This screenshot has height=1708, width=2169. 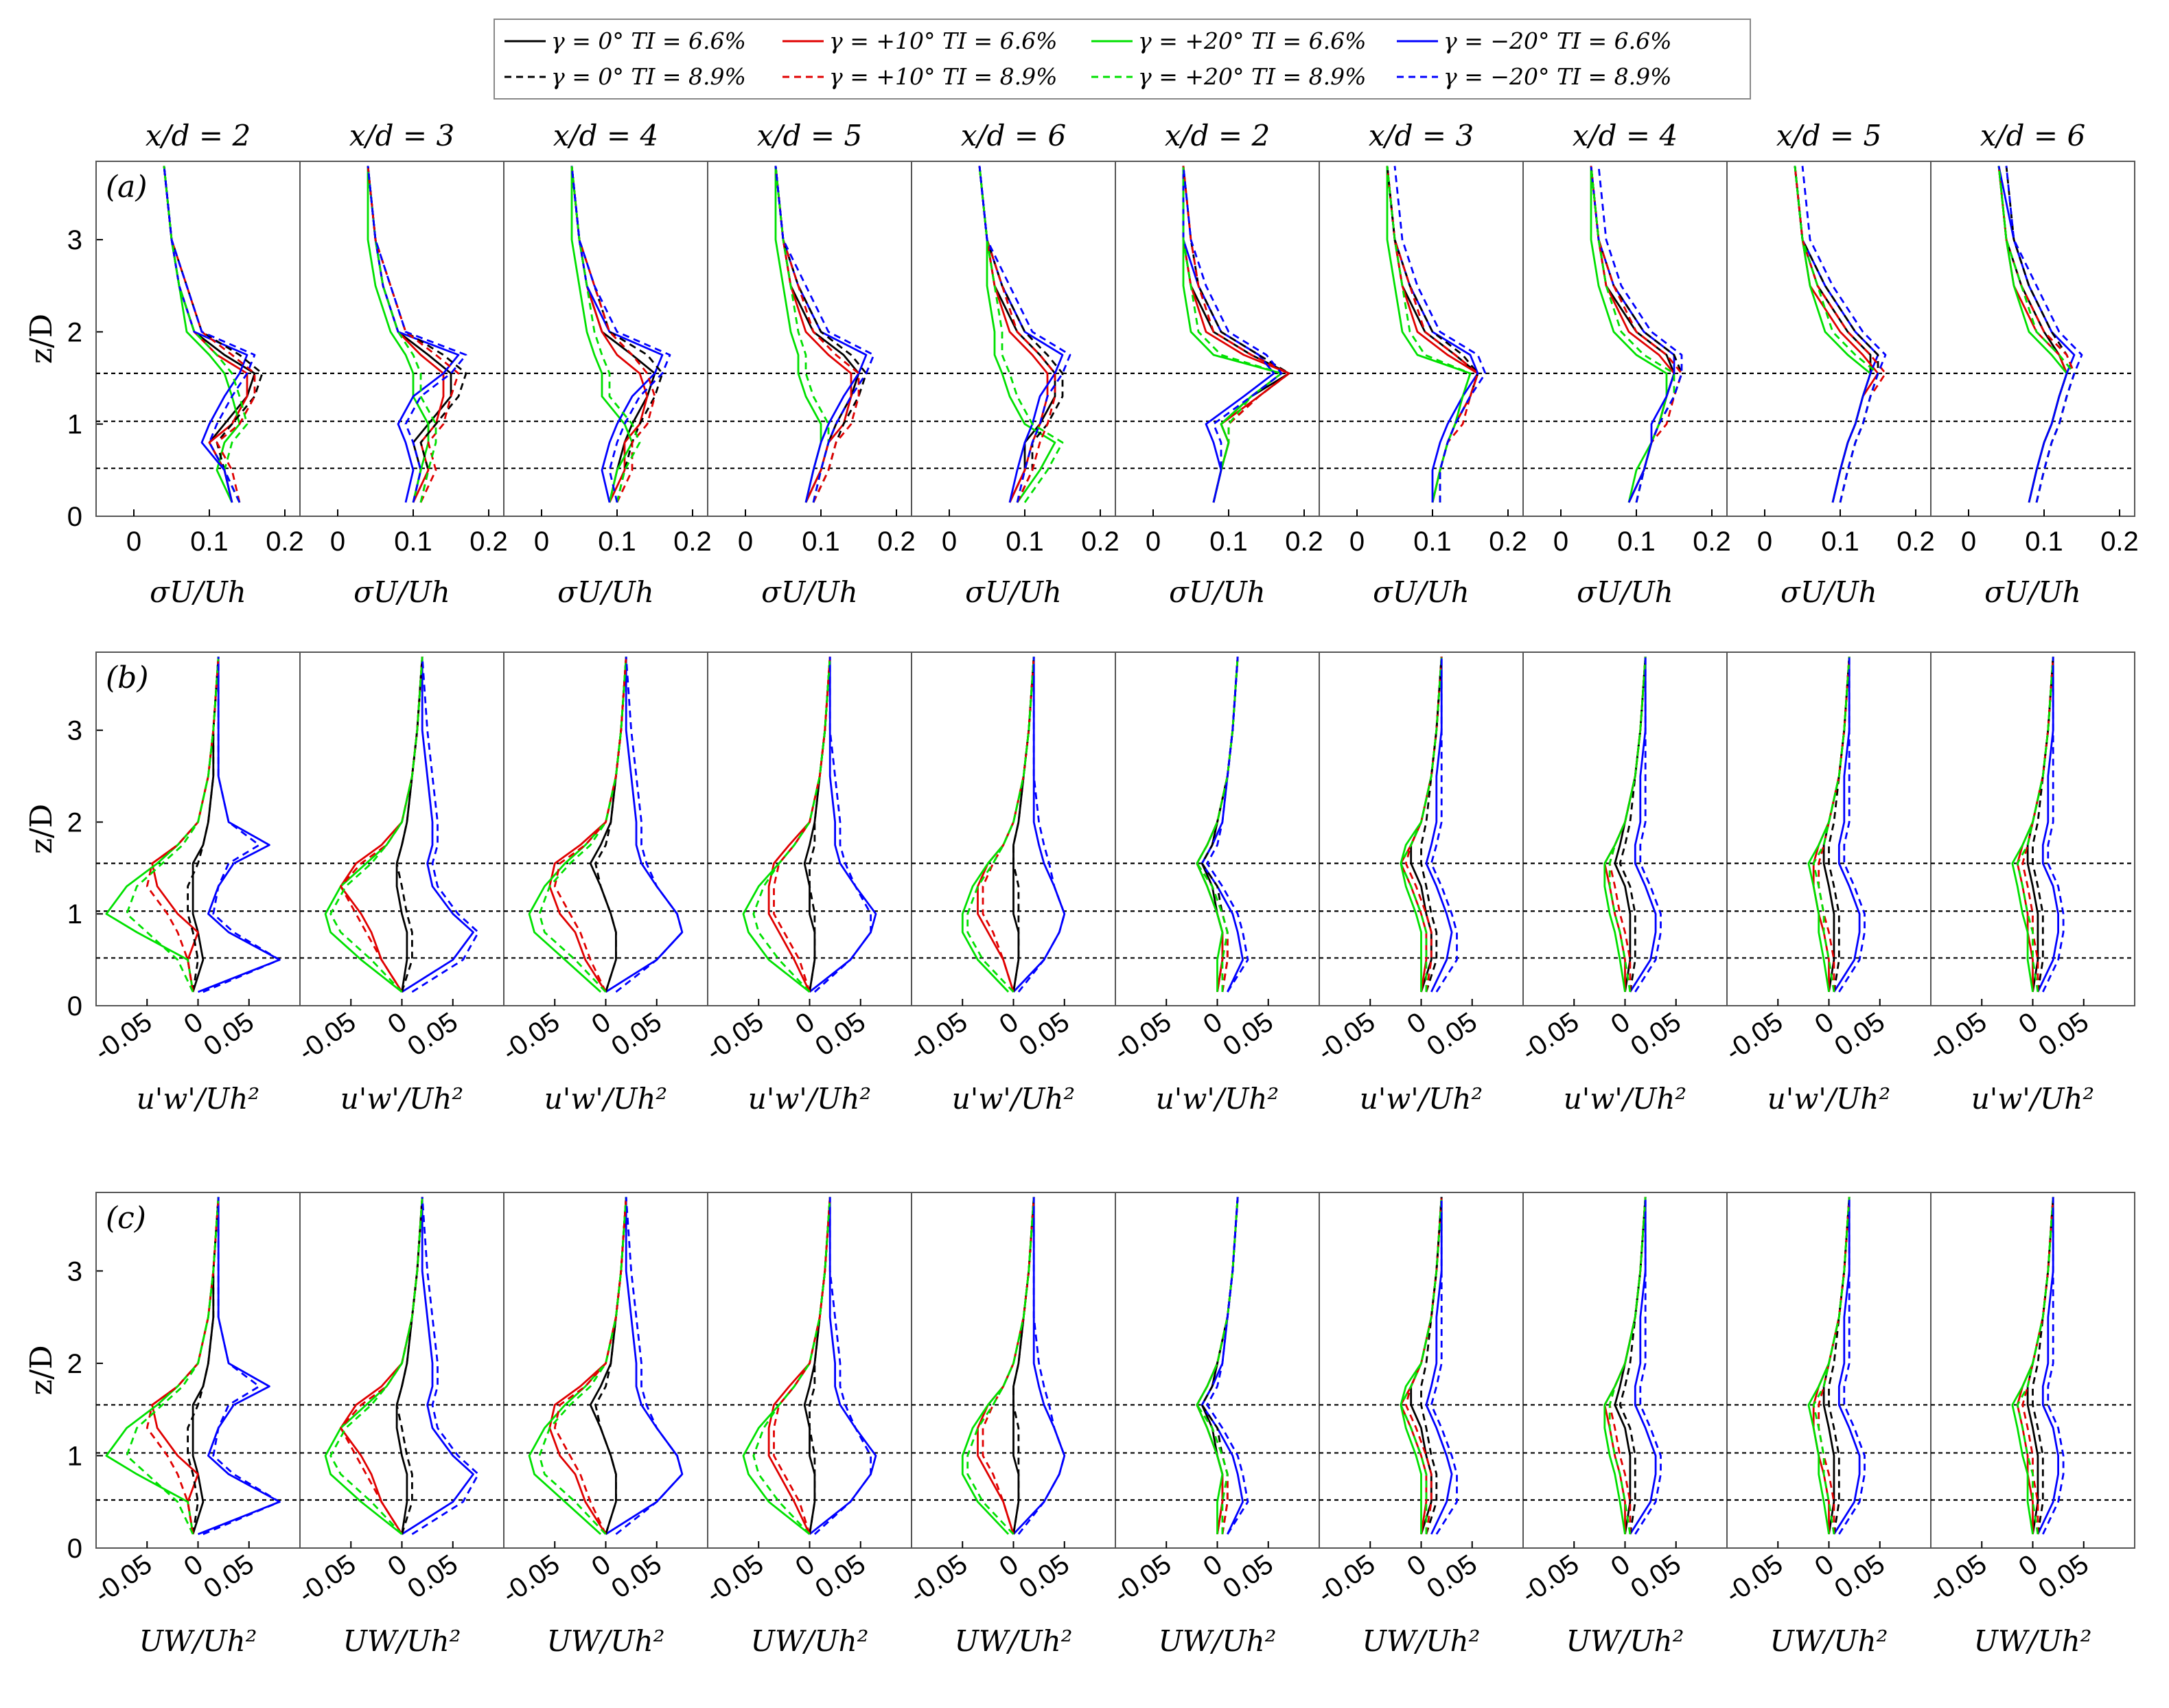 What do you see at coordinates (1252, 76) in the screenshot?
I see `legend-entry-label: γ = +20° TI = 8.9%` at bounding box center [1252, 76].